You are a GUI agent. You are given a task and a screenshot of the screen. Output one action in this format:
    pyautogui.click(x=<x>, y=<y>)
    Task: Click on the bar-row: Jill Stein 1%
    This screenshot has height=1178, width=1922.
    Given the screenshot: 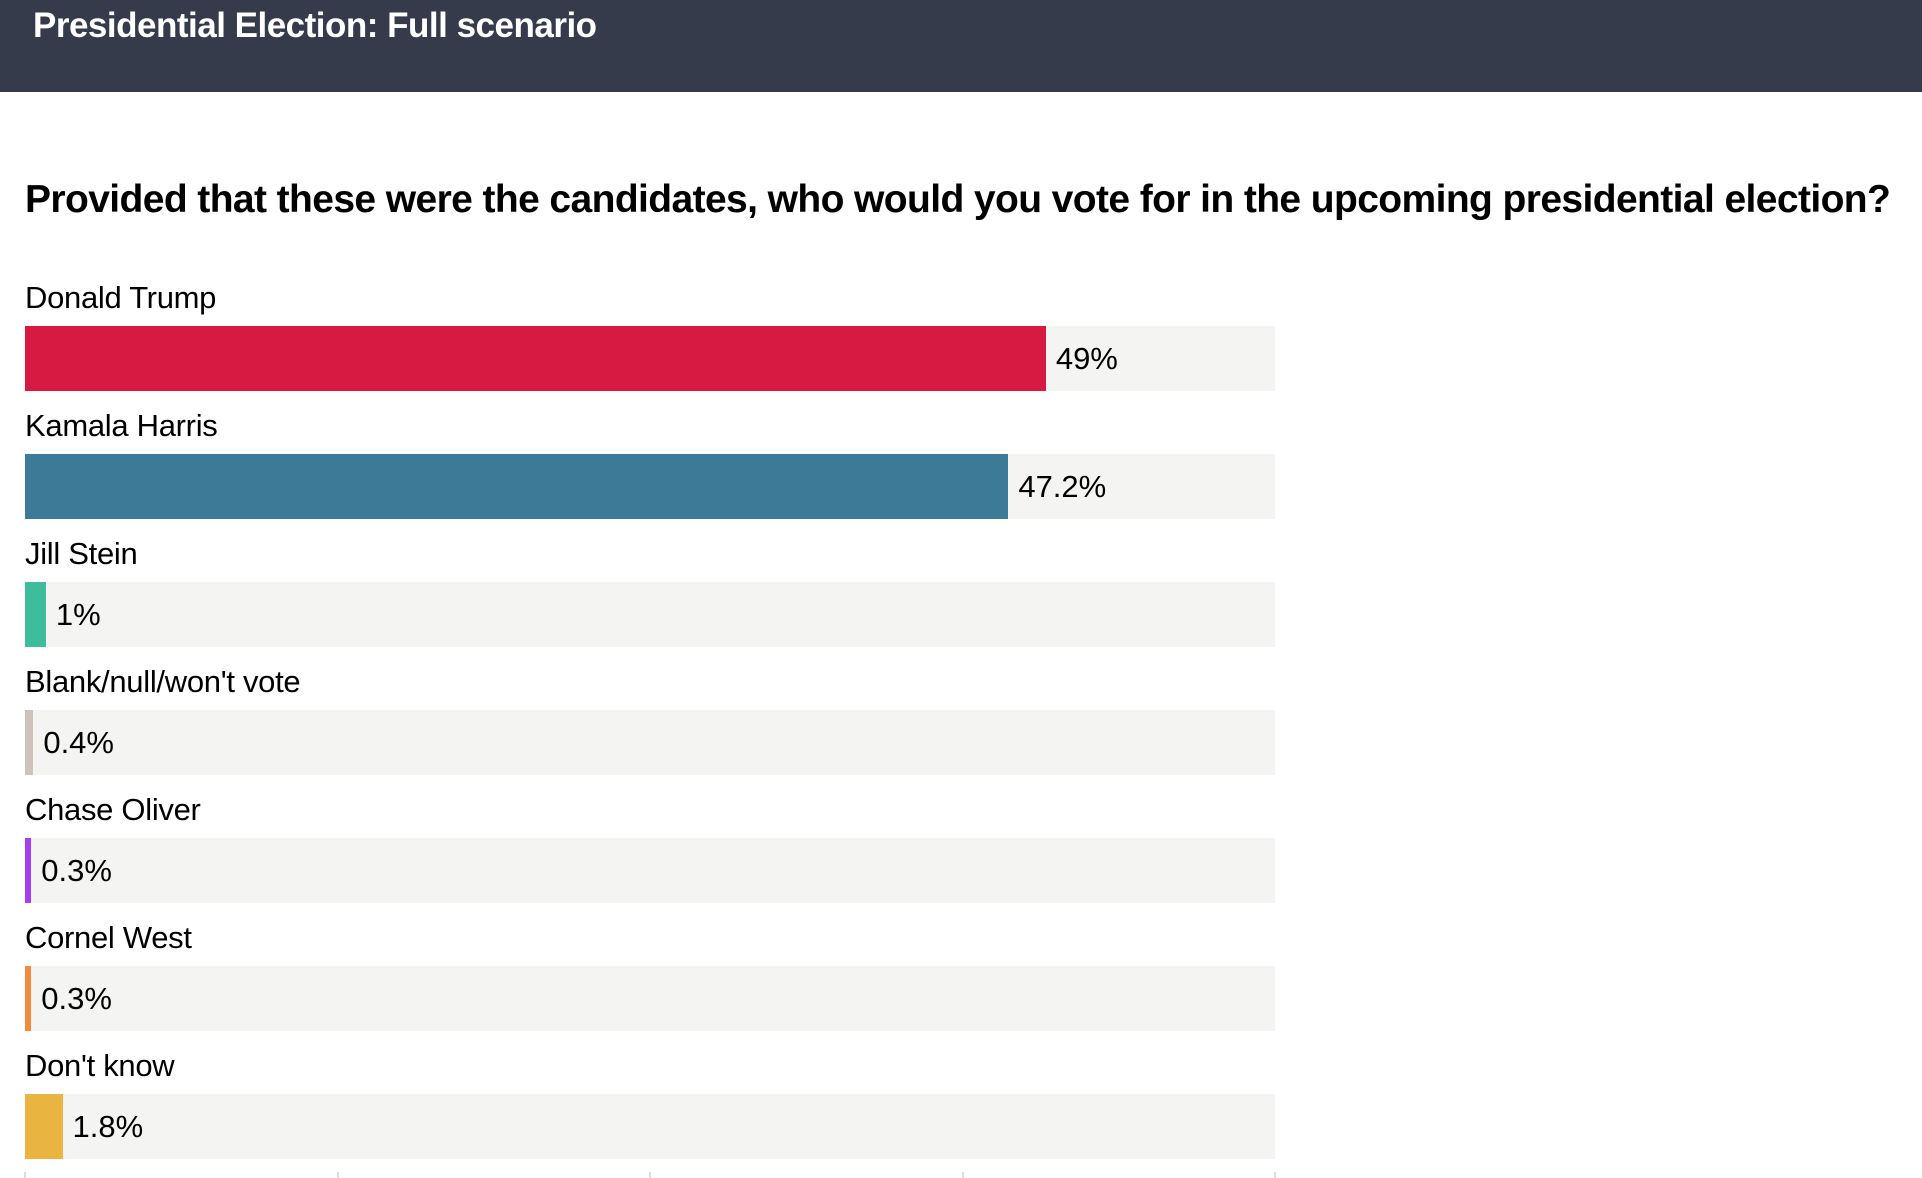 What is the action you would take?
    pyautogui.click(x=650, y=600)
    